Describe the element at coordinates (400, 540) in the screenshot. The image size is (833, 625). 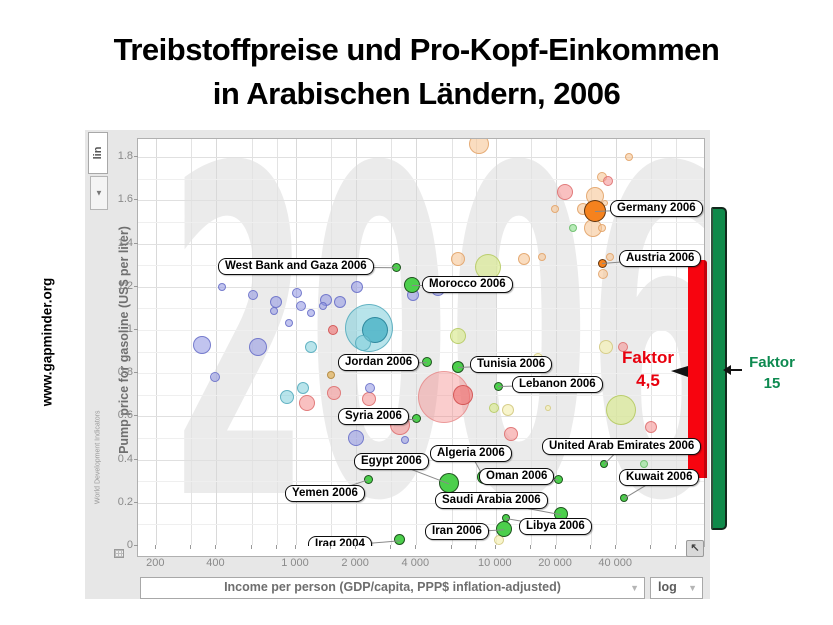
I see `country-bubble-iraq-2004` at that location.